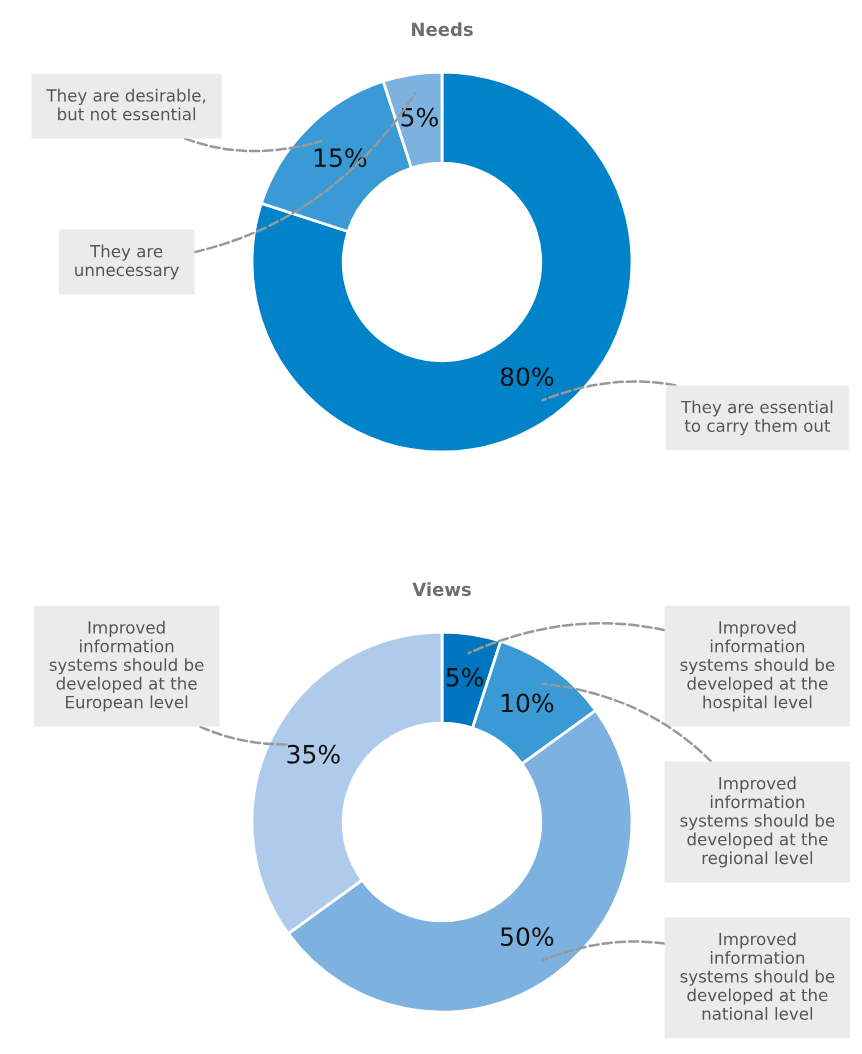 The image size is (862, 1054). I want to click on data-label: 15%, so click(340, 158).